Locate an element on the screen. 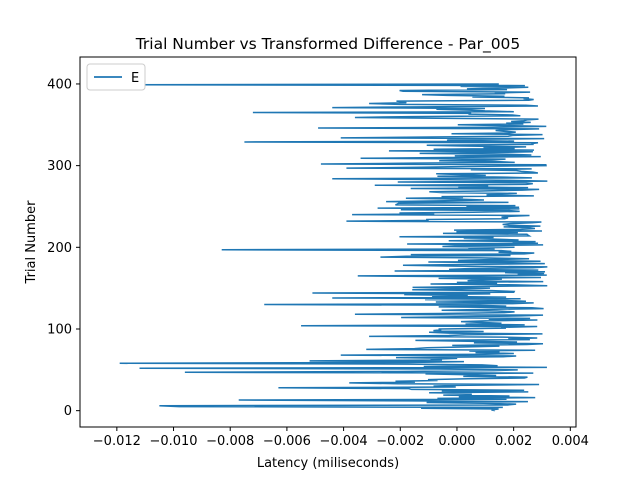 The image size is (640, 484). y-axis-ticks: 0 100 200 300 400 is located at coordinates (63, 248).